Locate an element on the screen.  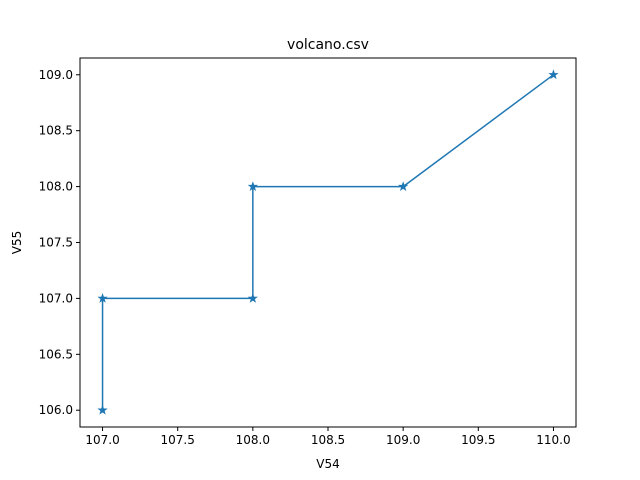
y-tick-label: 107.0 is located at coordinates (56, 298).